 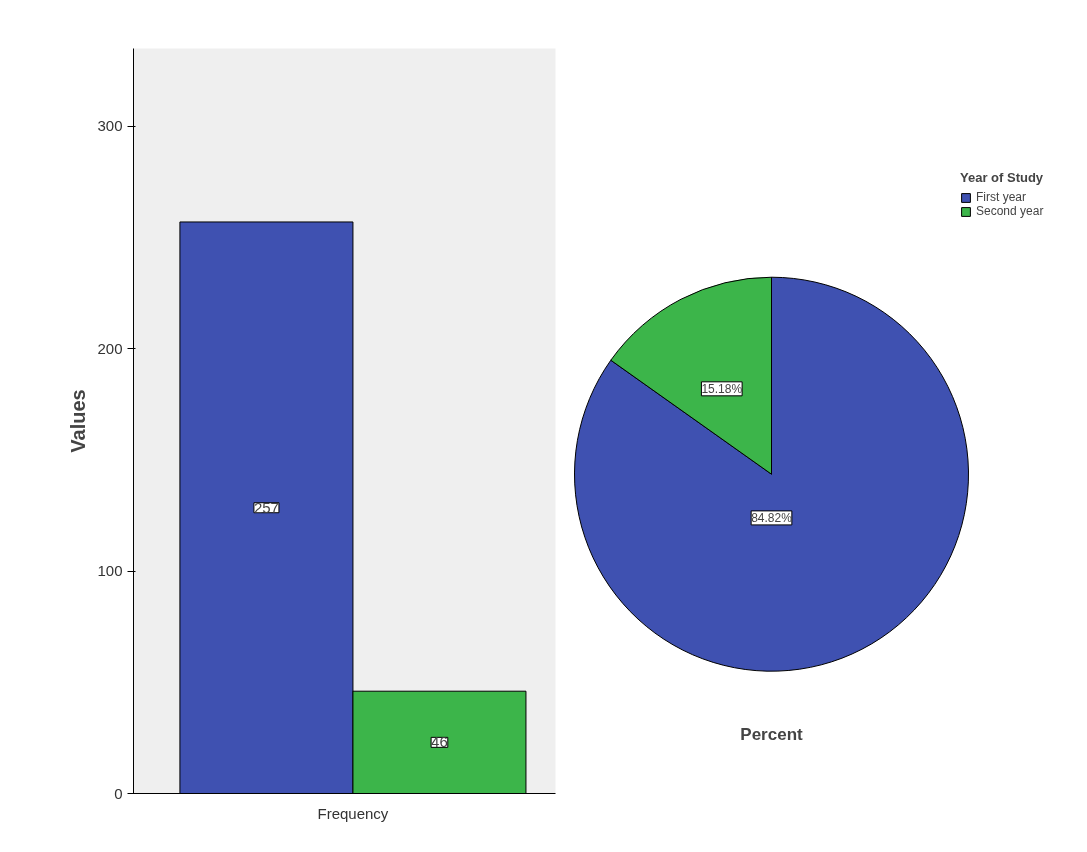 What do you see at coordinates (110, 126) in the screenshot?
I see `y-tick-label: 300` at bounding box center [110, 126].